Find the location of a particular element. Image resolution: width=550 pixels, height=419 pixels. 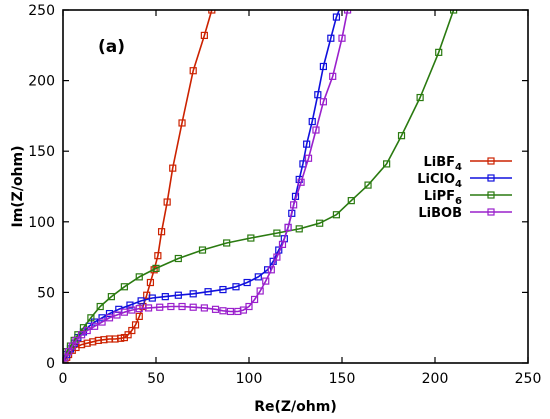

x-tick-label: 250 is located at coordinates (528, 379).